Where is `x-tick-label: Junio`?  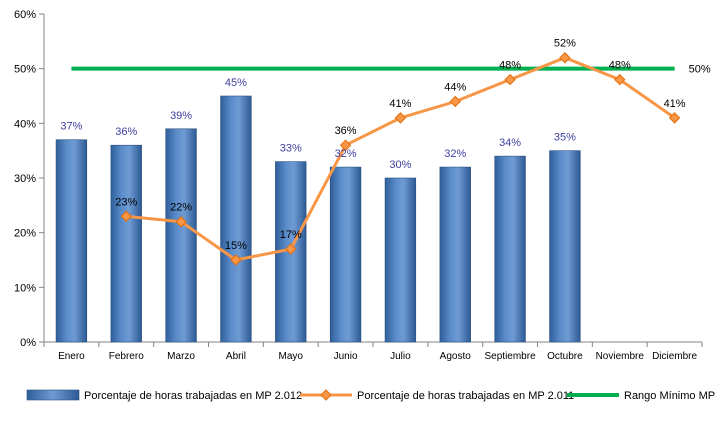 x-tick-label: Junio is located at coordinates (346, 356).